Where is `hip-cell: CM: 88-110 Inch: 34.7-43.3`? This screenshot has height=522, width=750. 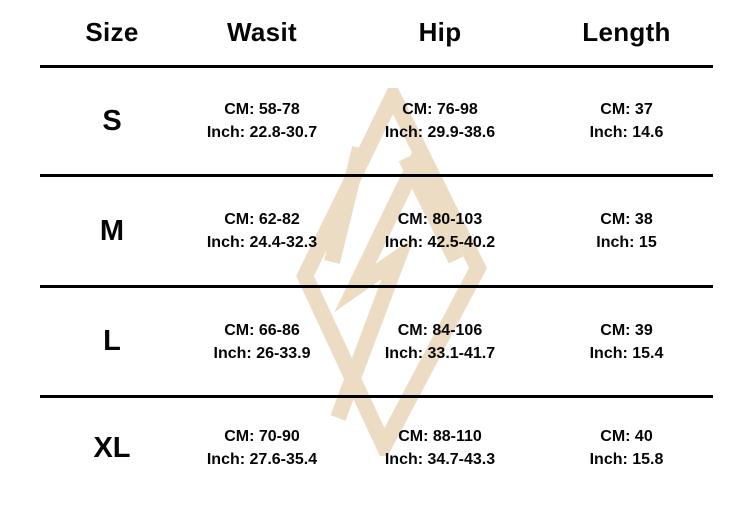
hip-cell: CM: 88-110 Inch: 34.7-43.3 is located at coordinates (440, 448).